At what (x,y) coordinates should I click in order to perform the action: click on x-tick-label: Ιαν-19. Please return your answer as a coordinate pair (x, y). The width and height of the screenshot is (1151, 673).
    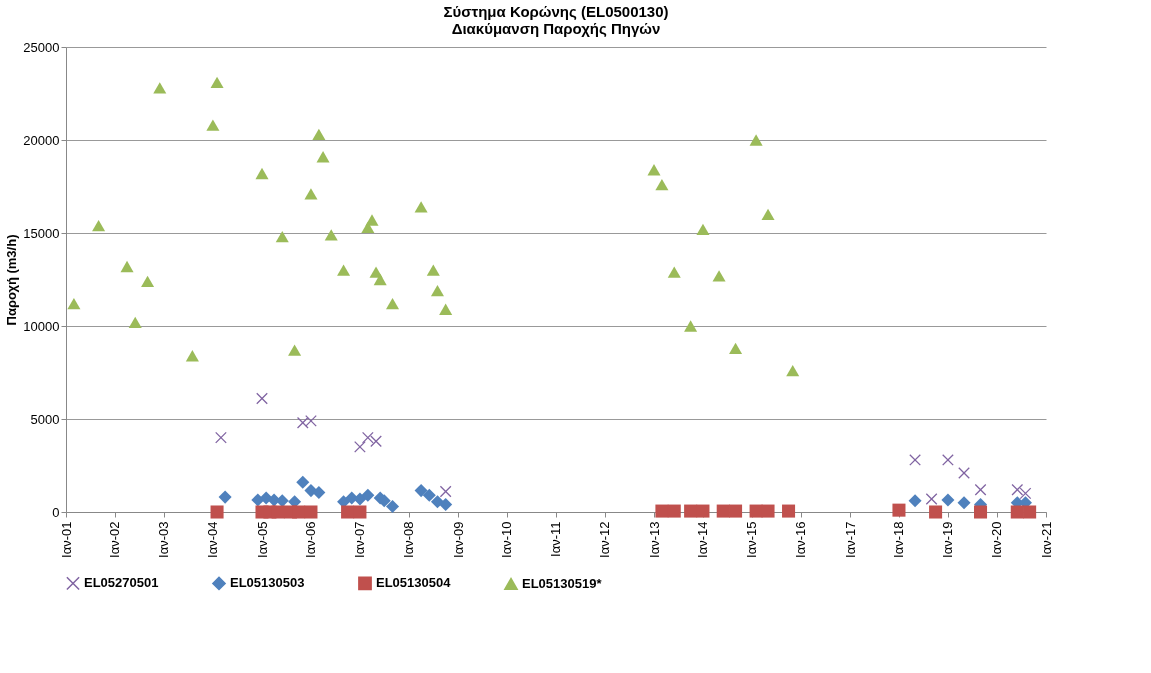
    Looking at the image, I should click on (948, 539).